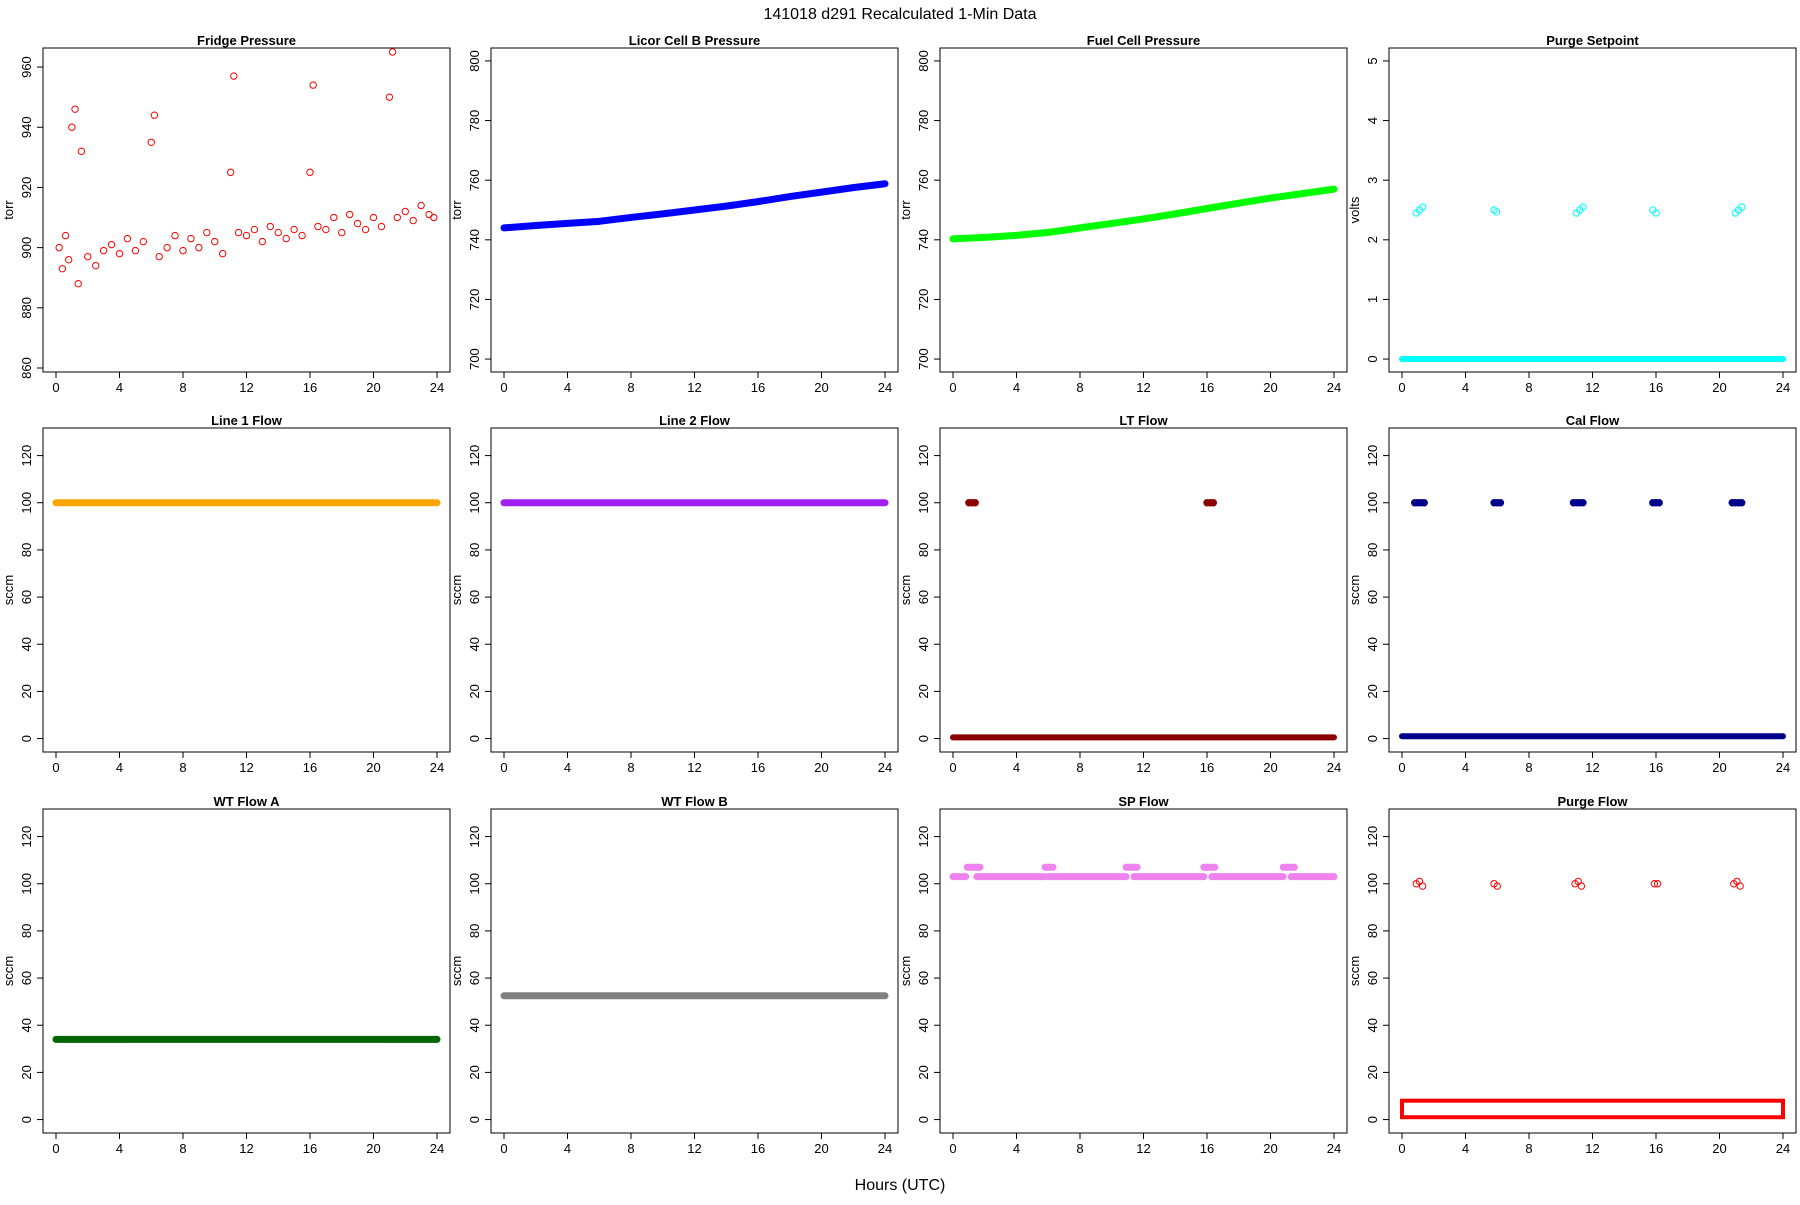  I want to click on y-tick-label: 800, so click(474, 61).